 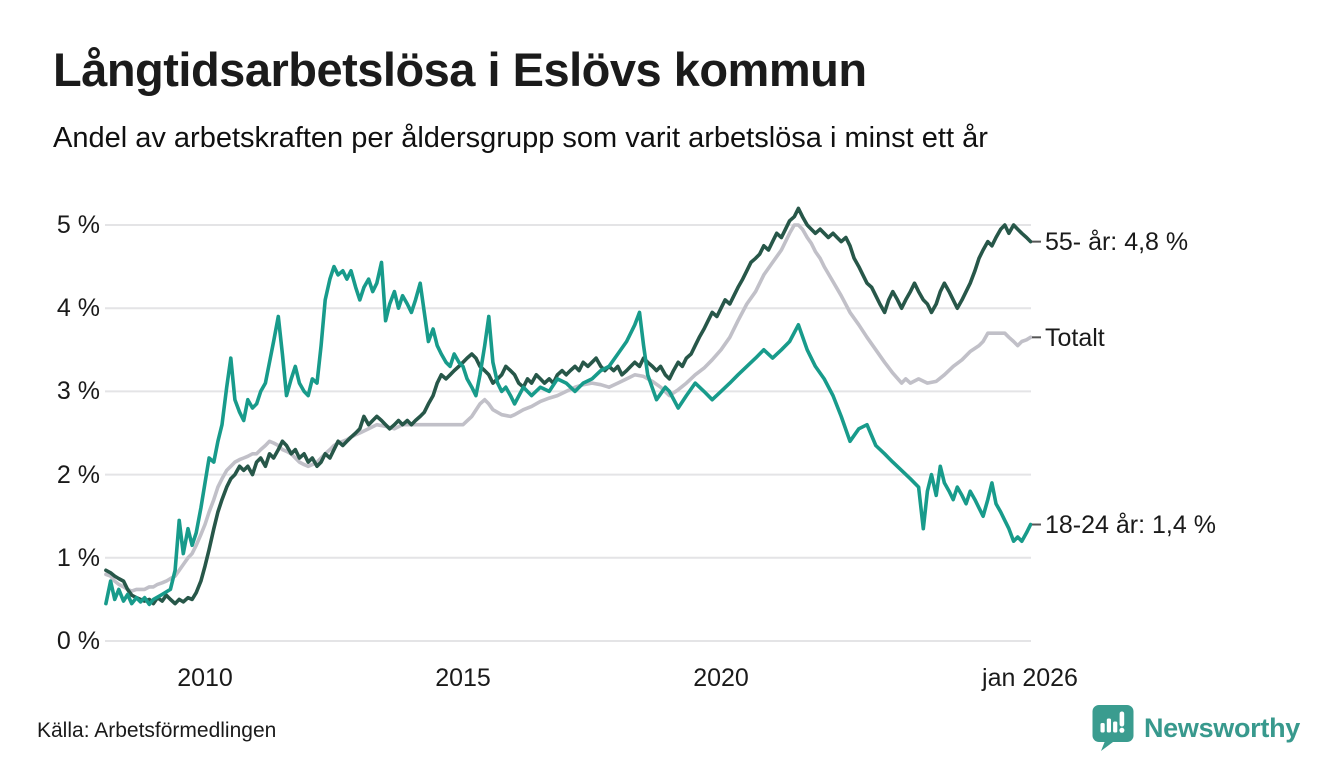 I want to click on x-tick-2010: 2010, so click(x=205, y=678).